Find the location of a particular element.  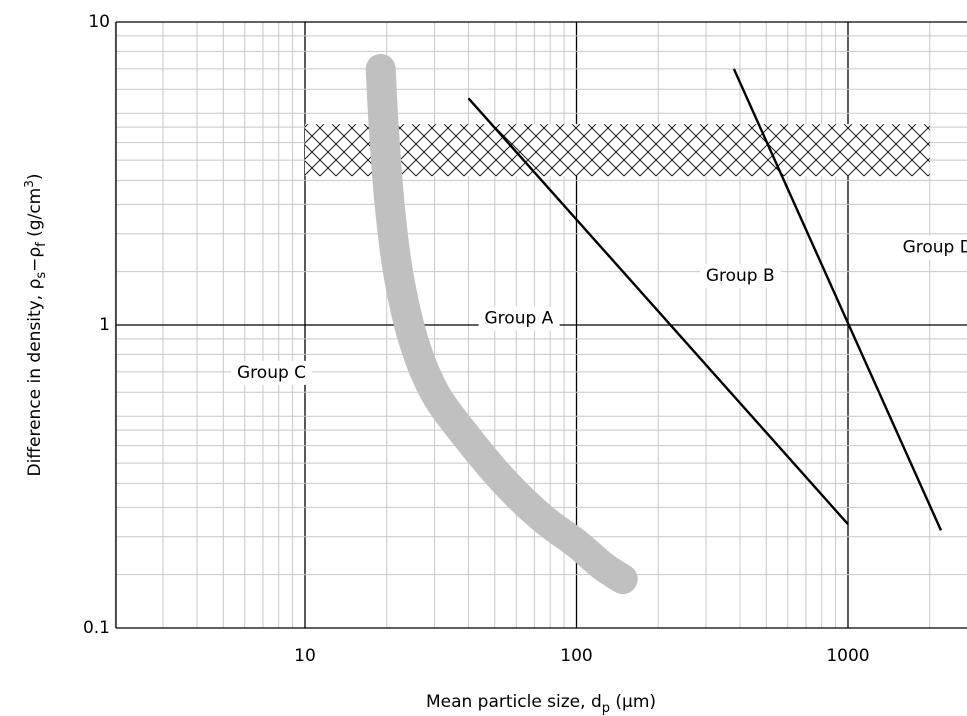

y-tick-label: 10 is located at coordinates (99, 22).